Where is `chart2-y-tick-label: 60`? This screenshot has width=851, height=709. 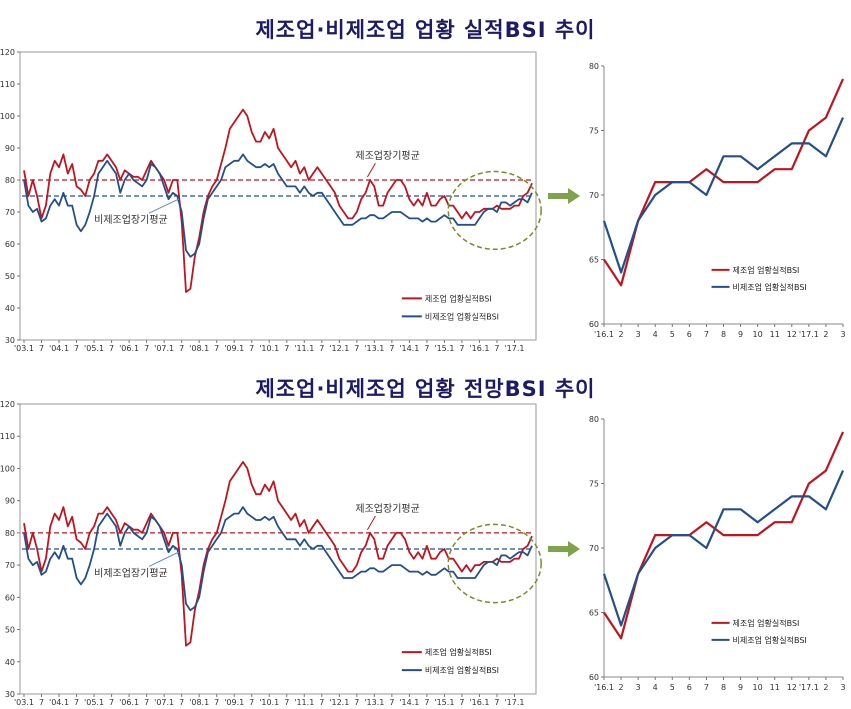
chart2-y-tick-label: 60 is located at coordinates (10, 597).